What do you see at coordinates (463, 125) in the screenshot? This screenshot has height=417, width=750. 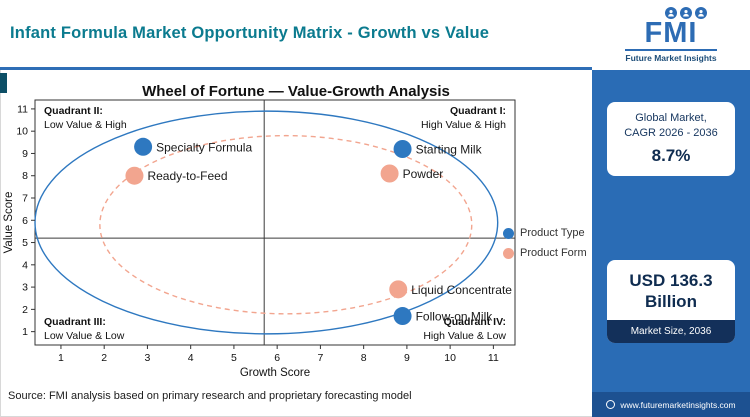 I see `quadrant-desc: High Value & High` at bounding box center [463, 125].